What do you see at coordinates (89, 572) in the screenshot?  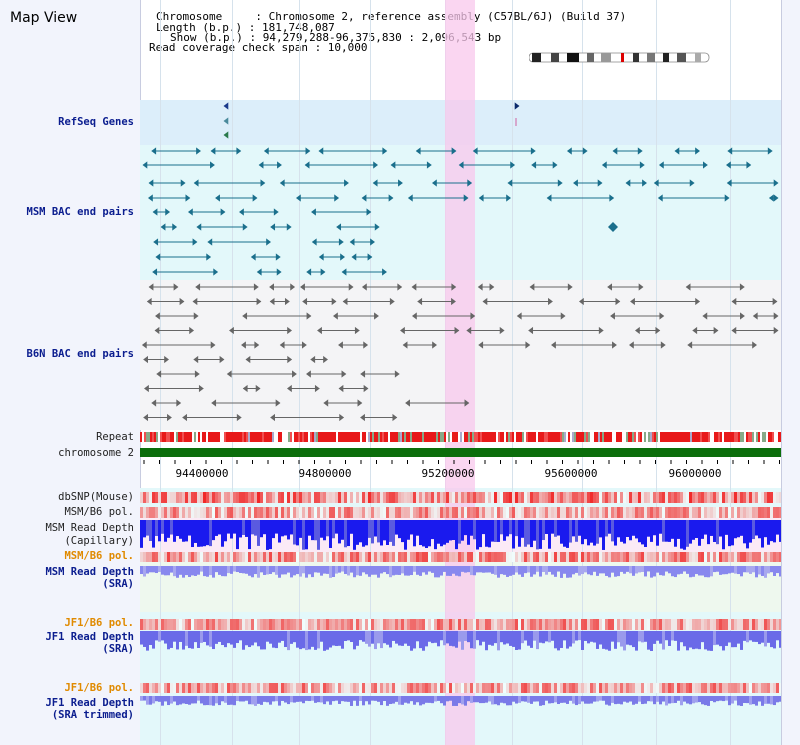 I see `track-label-msm-read-depth-sra: MSM Read Depth` at bounding box center [89, 572].